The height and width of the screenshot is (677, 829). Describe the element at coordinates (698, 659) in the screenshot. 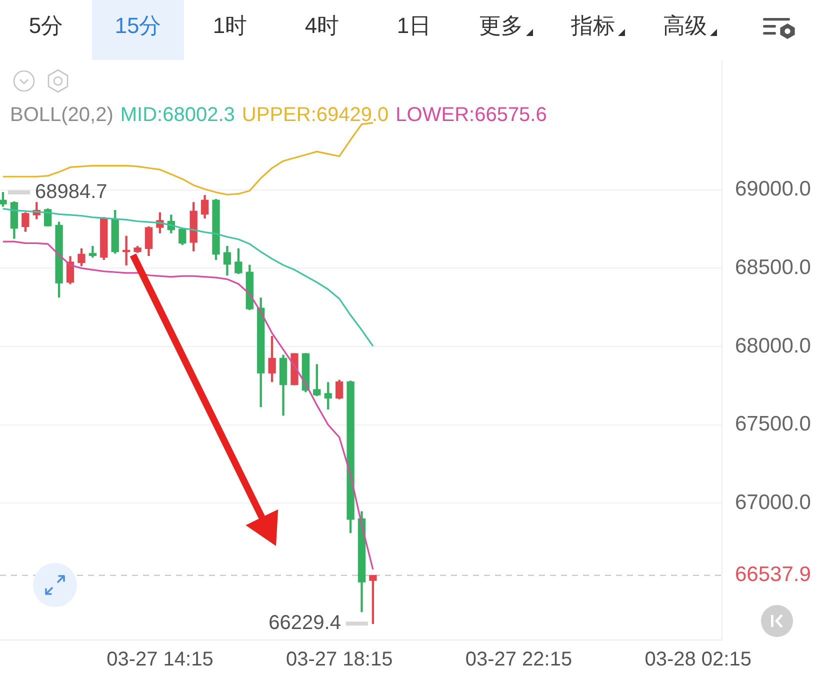

I see `x-tick-label: 03-28 02:15` at that location.